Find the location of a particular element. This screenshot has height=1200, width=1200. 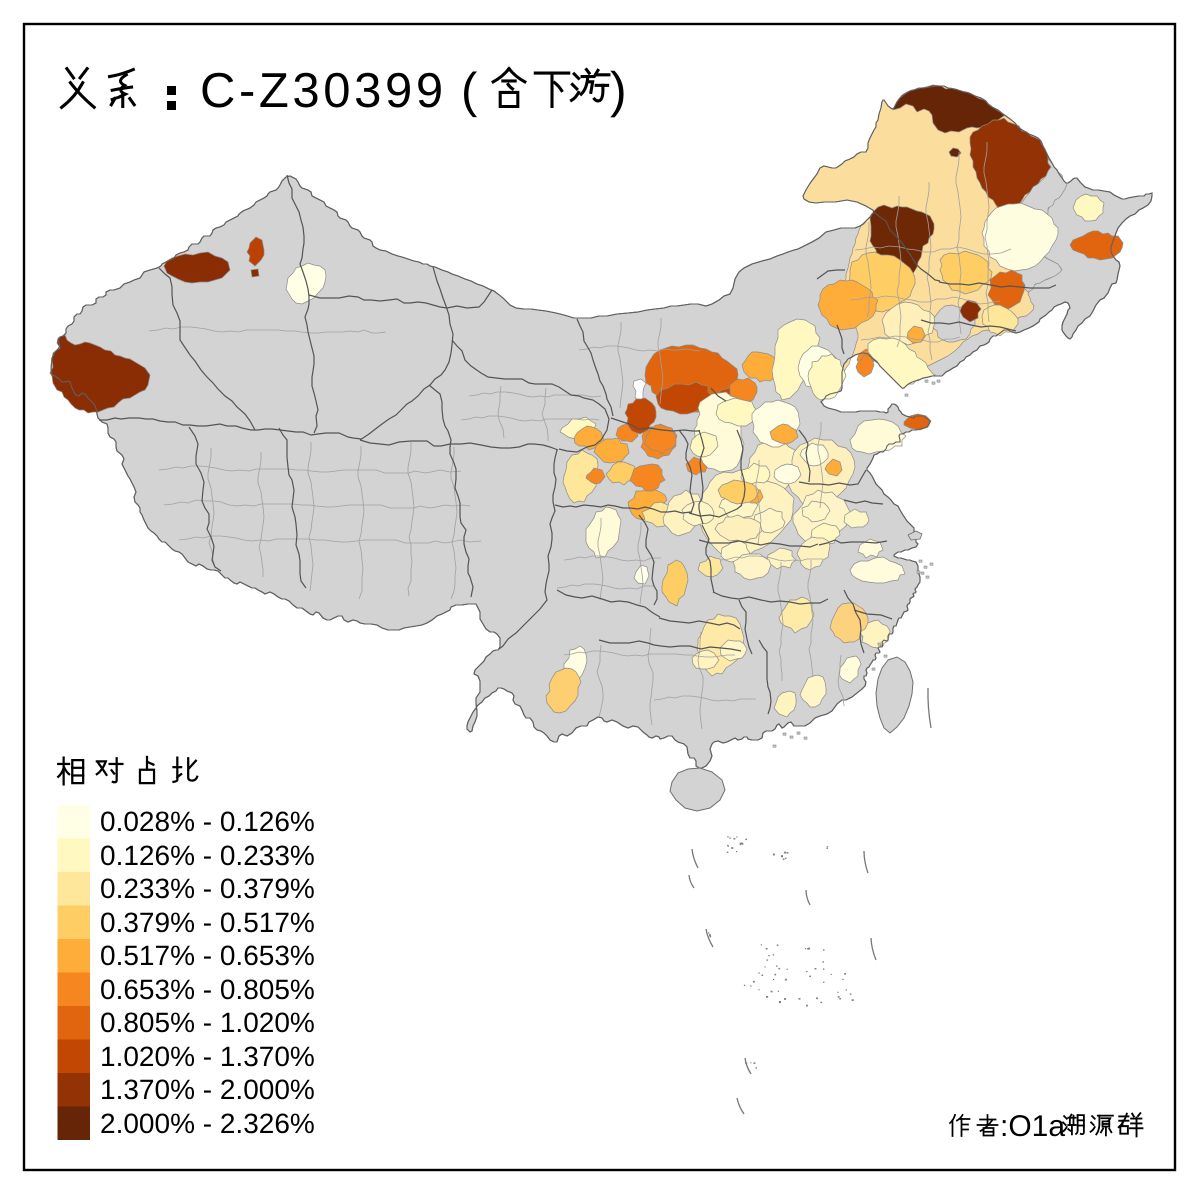

svg-text: 1.020% - 1.370% is located at coordinates (207, 1056).